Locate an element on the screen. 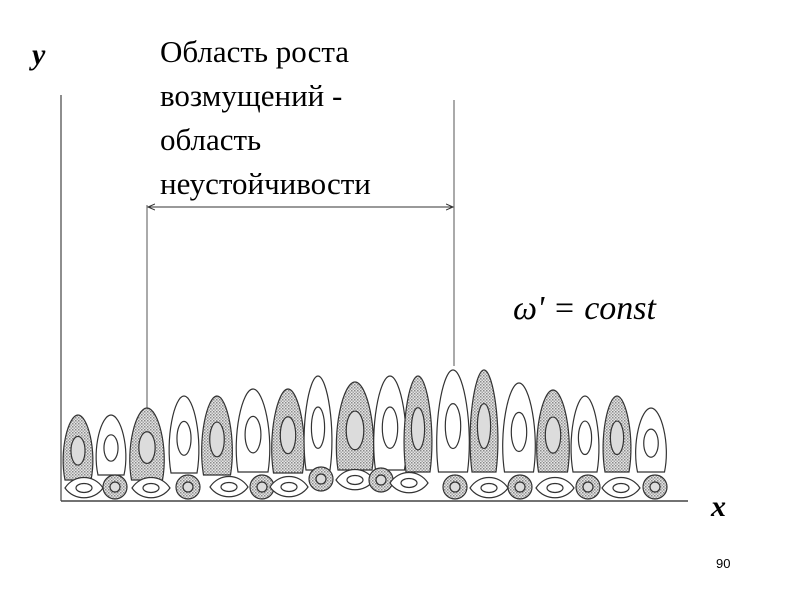 The width and height of the screenshot is (800, 600). label-line: область is located at coordinates (211, 139).